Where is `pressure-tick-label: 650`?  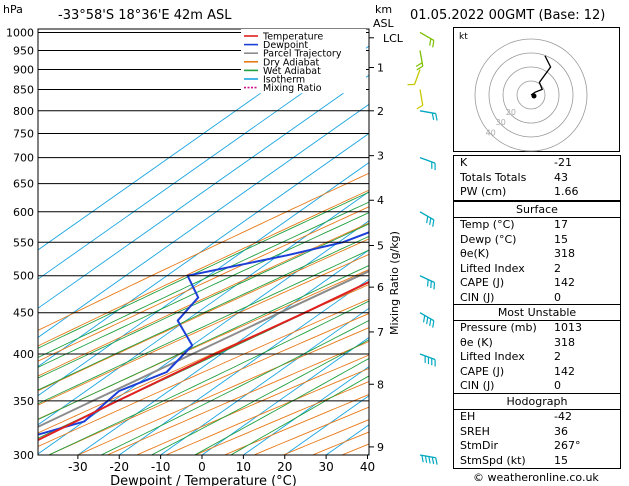
pressure-tick-label: 650 is located at coordinates (23, 184).